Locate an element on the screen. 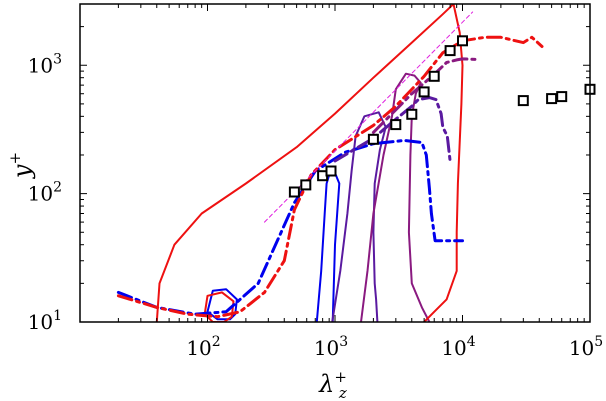 This screenshot has height=401, width=606. x-axis-label: λ+ z is located at coordinates (332, 384).